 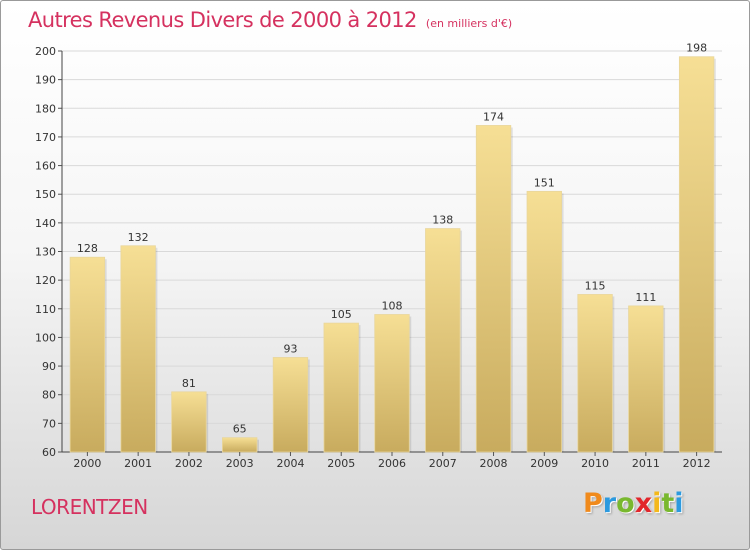 I want to click on logo-letter: x, so click(x=643, y=503).